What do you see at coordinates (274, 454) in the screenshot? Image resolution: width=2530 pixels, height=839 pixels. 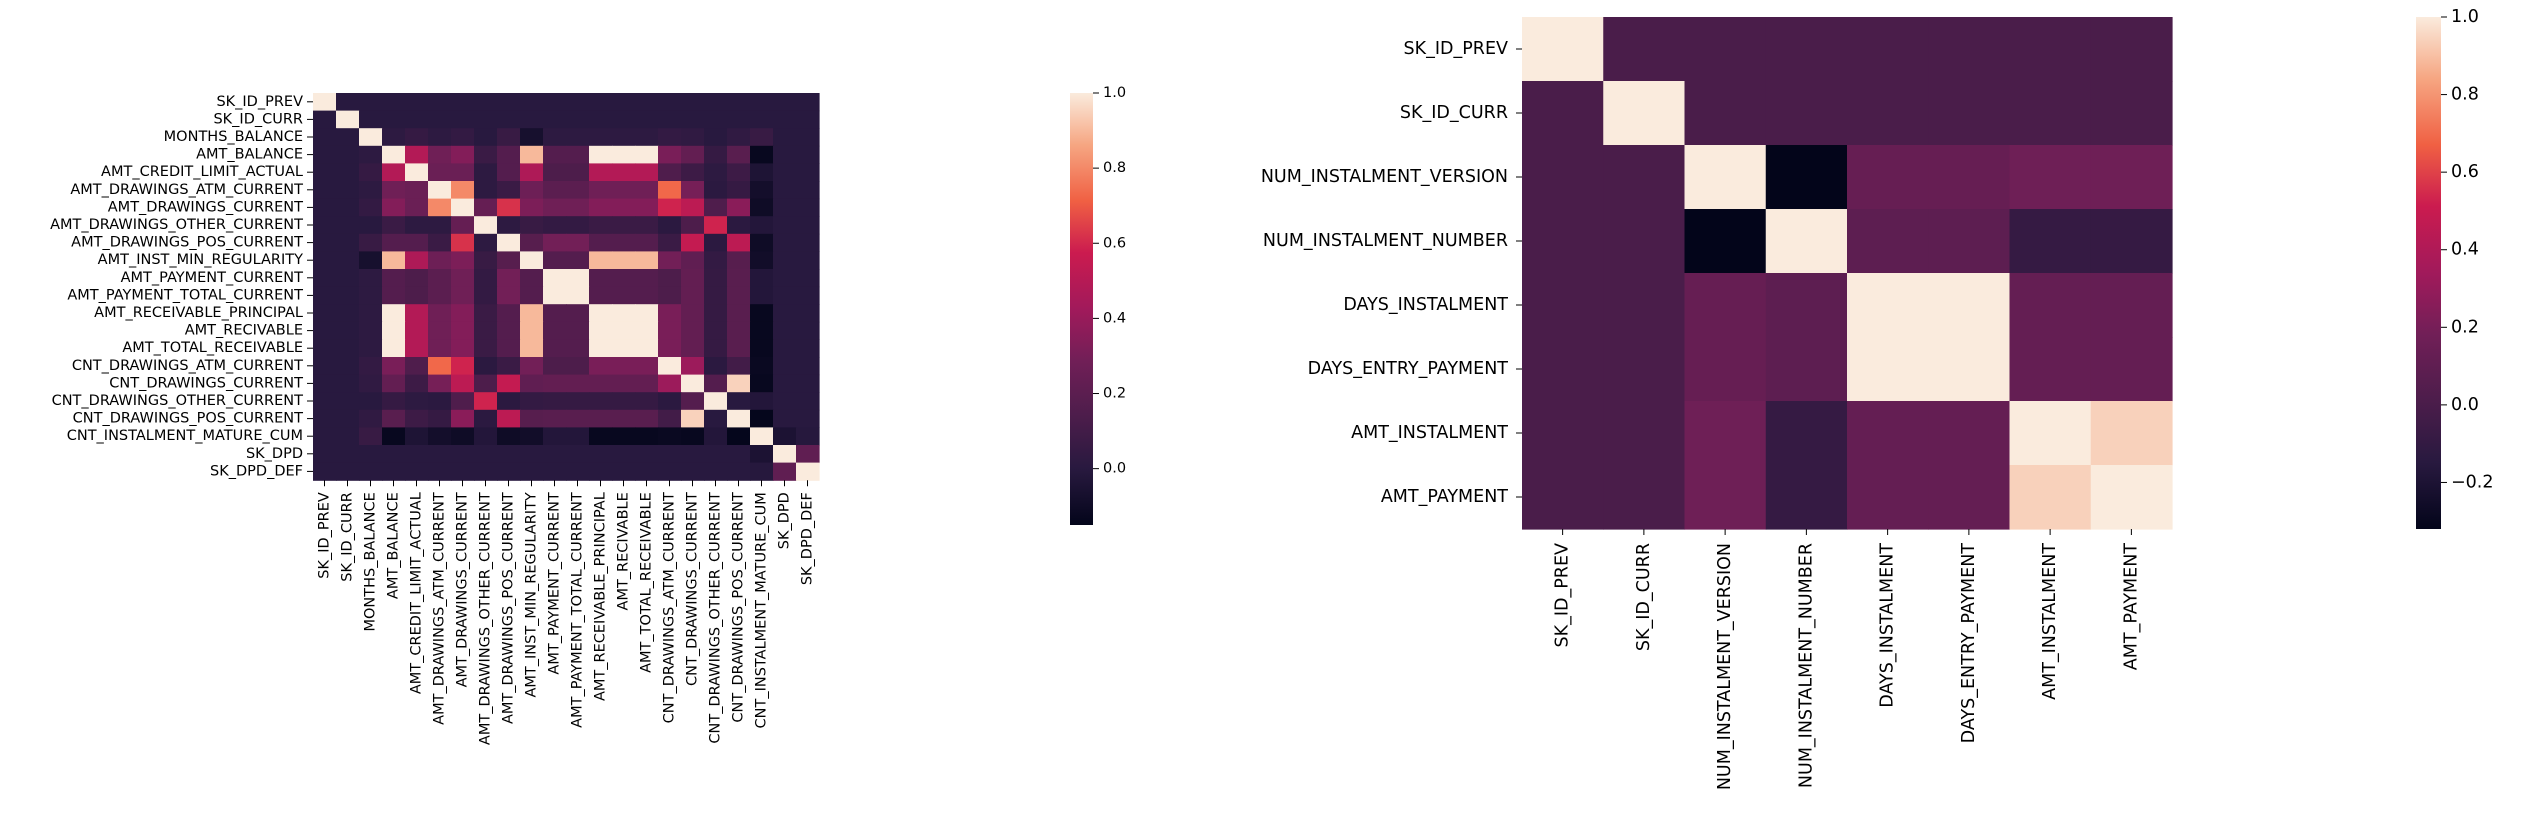 I see `heatmap1-ytick-label: SK_DPD` at bounding box center [274, 454].